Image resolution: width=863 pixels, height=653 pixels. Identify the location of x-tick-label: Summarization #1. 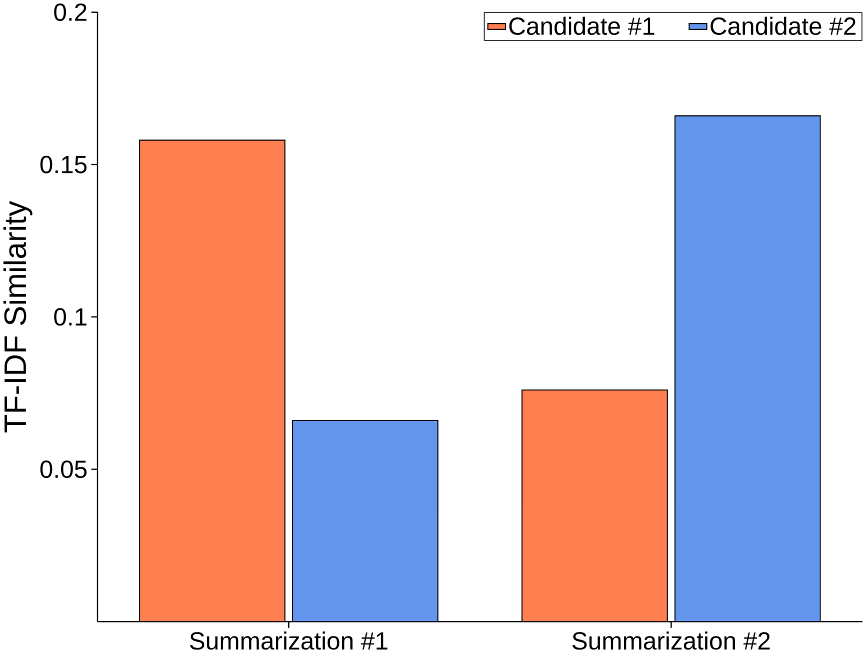
(289, 640).